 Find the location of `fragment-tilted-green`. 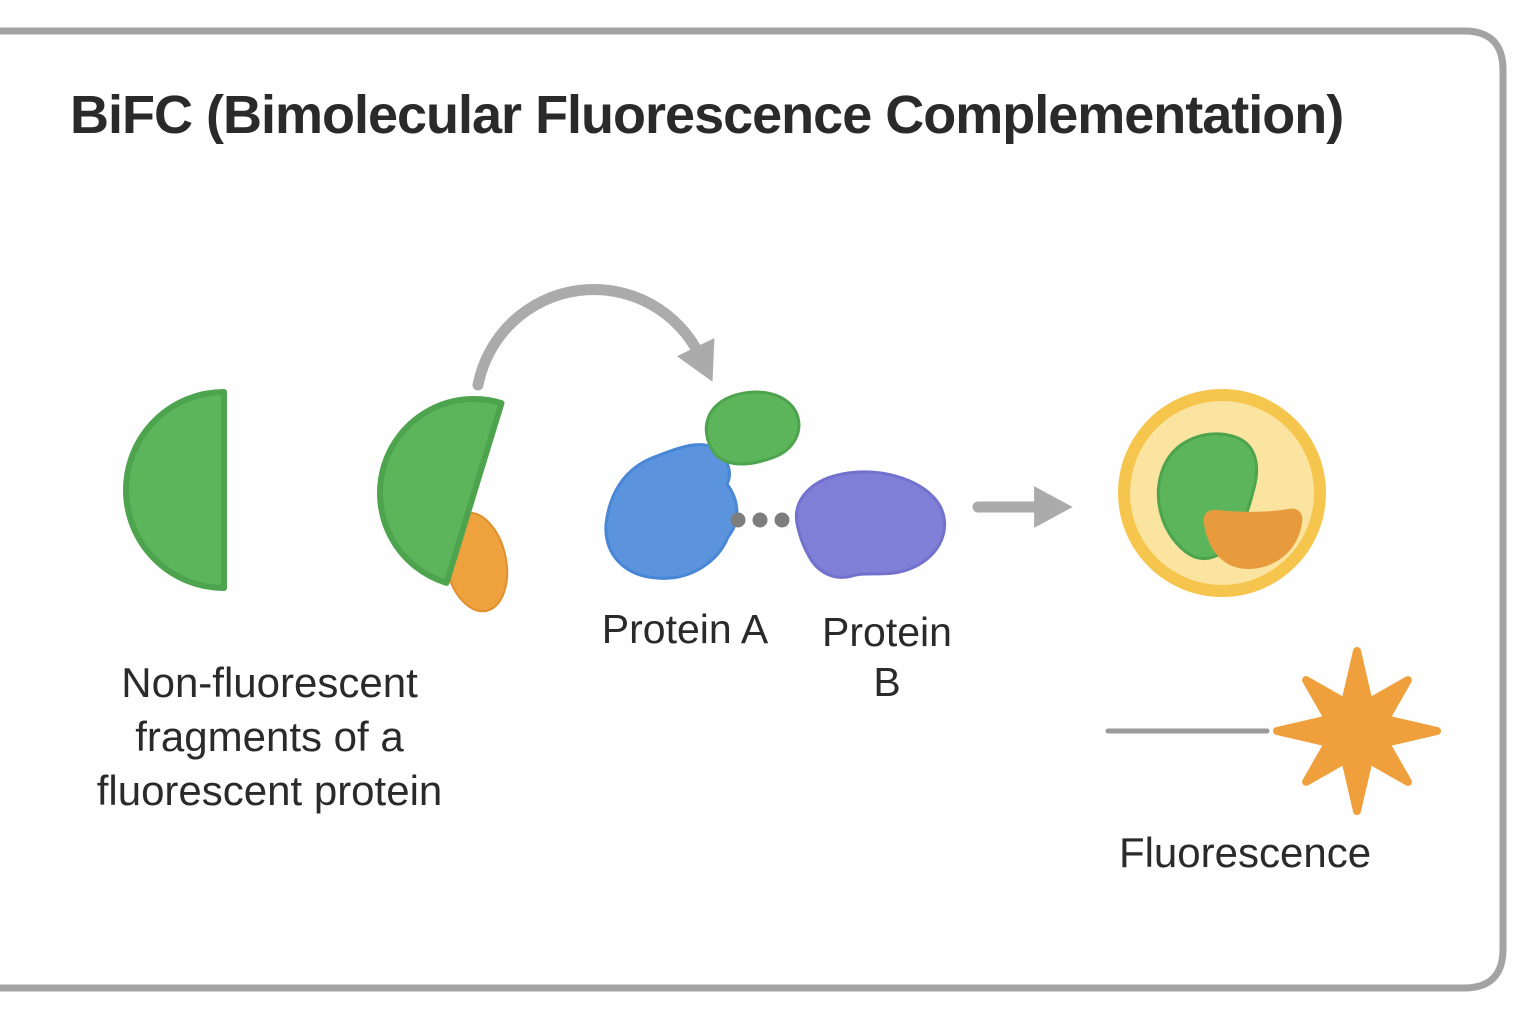

fragment-tilted-green is located at coordinates (441, 491).